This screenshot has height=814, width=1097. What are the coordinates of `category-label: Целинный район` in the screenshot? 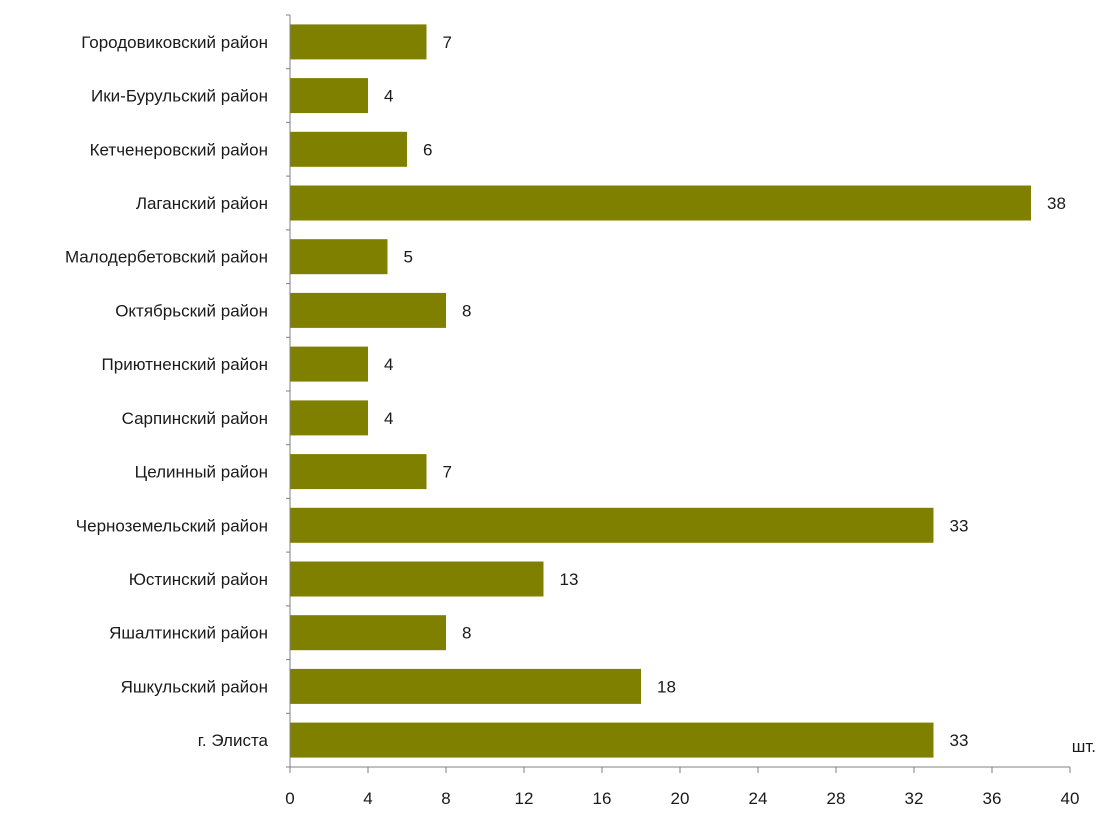 It's located at (201, 472).